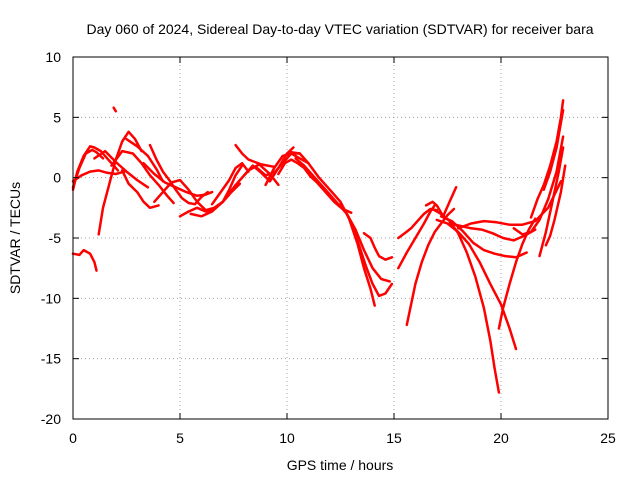  Describe the element at coordinates (180, 438) in the screenshot. I see `x-tick-label: 5` at that location.